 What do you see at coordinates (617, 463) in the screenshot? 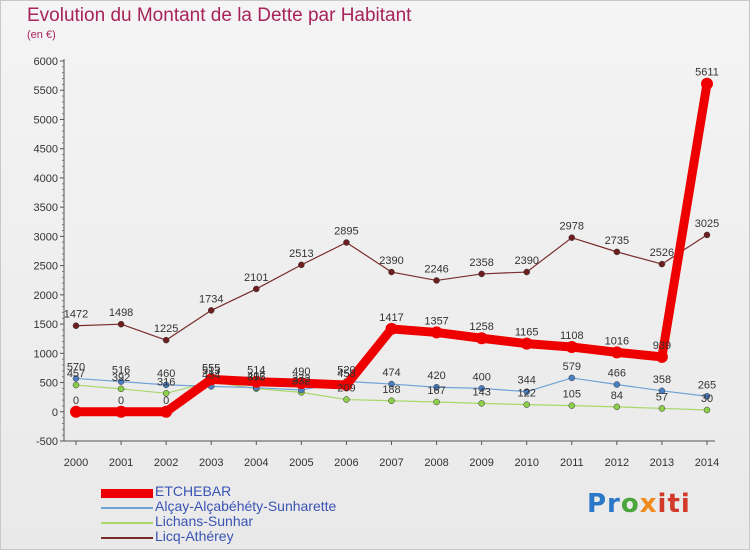
I see `x-tick-label: 2012` at bounding box center [617, 463].